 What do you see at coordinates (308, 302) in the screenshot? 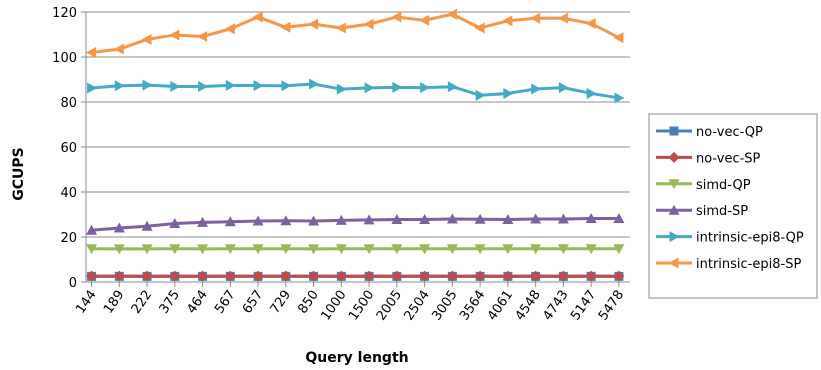
I see `x-tick-label: 850` at bounding box center [308, 302].